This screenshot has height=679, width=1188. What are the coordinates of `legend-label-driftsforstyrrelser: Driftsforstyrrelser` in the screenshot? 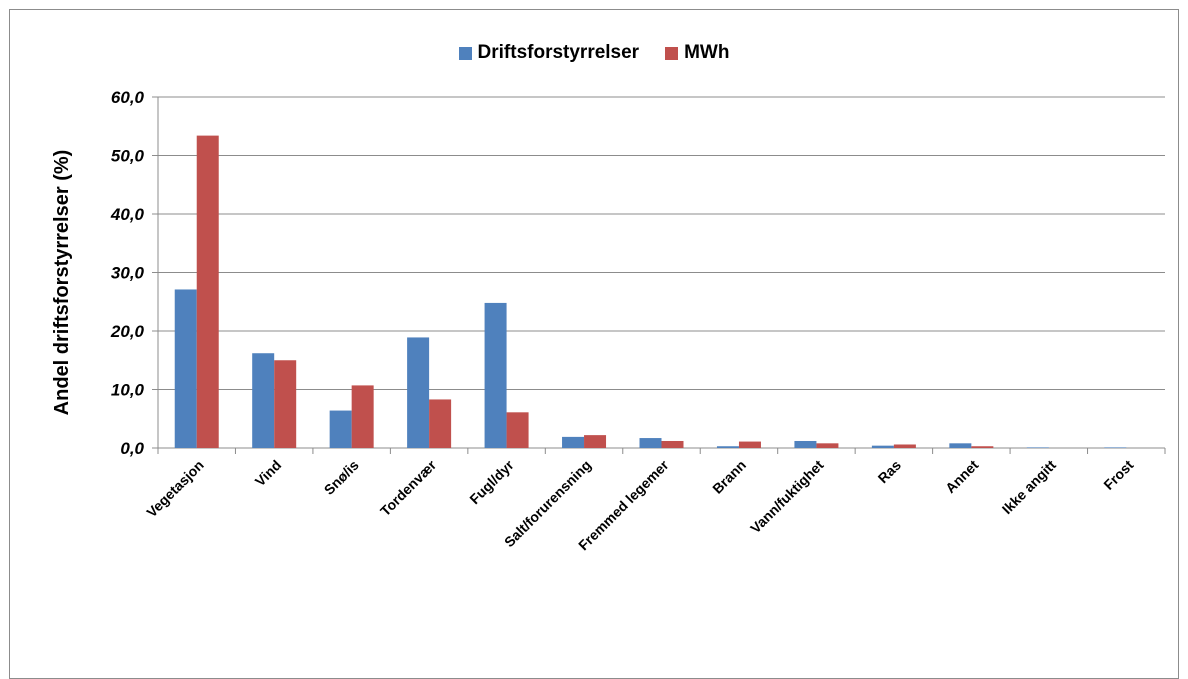 It's located at (558, 52).